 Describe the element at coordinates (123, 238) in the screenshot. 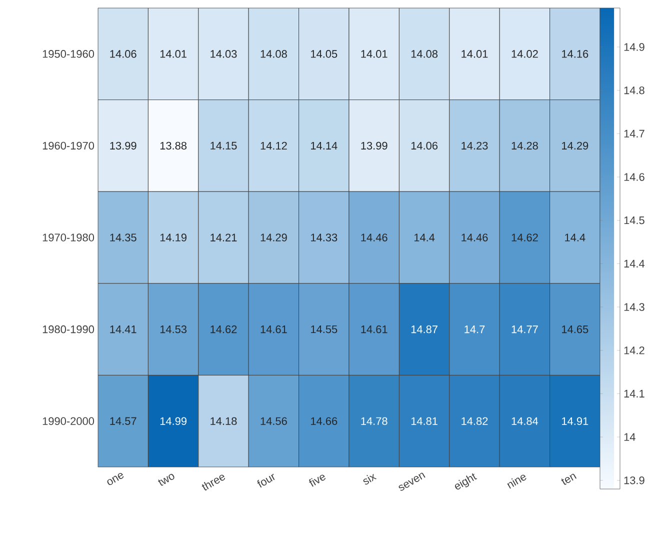

I see `data-label: 14.35` at that location.